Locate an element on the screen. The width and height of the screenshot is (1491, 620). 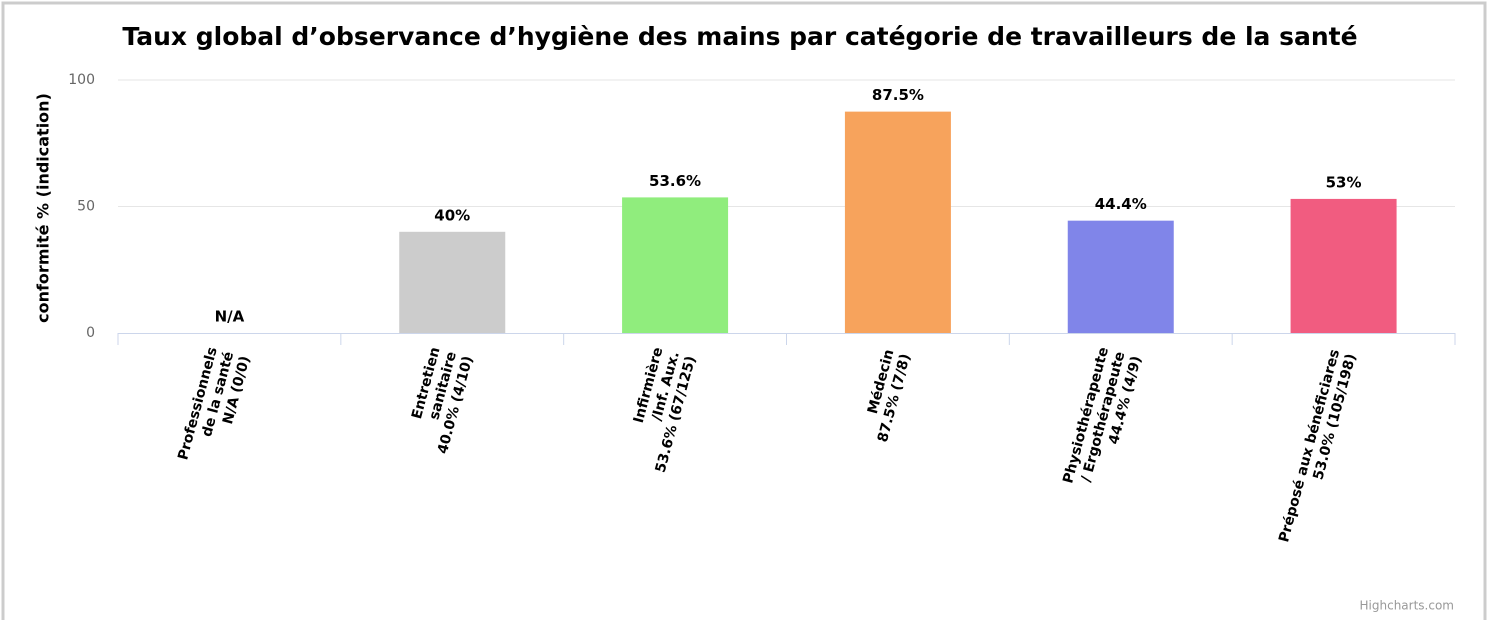
data-label: 53% is located at coordinates (1344, 182).